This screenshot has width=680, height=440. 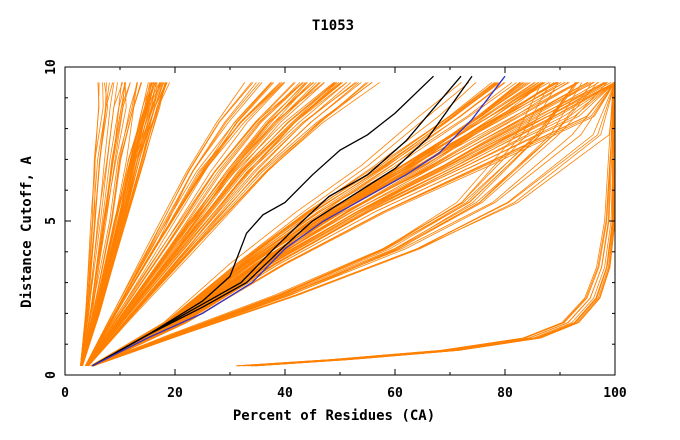 What do you see at coordinates (334, 416) in the screenshot?
I see `x-axis-label: Percent of Residues (CA)` at bounding box center [334, 416].